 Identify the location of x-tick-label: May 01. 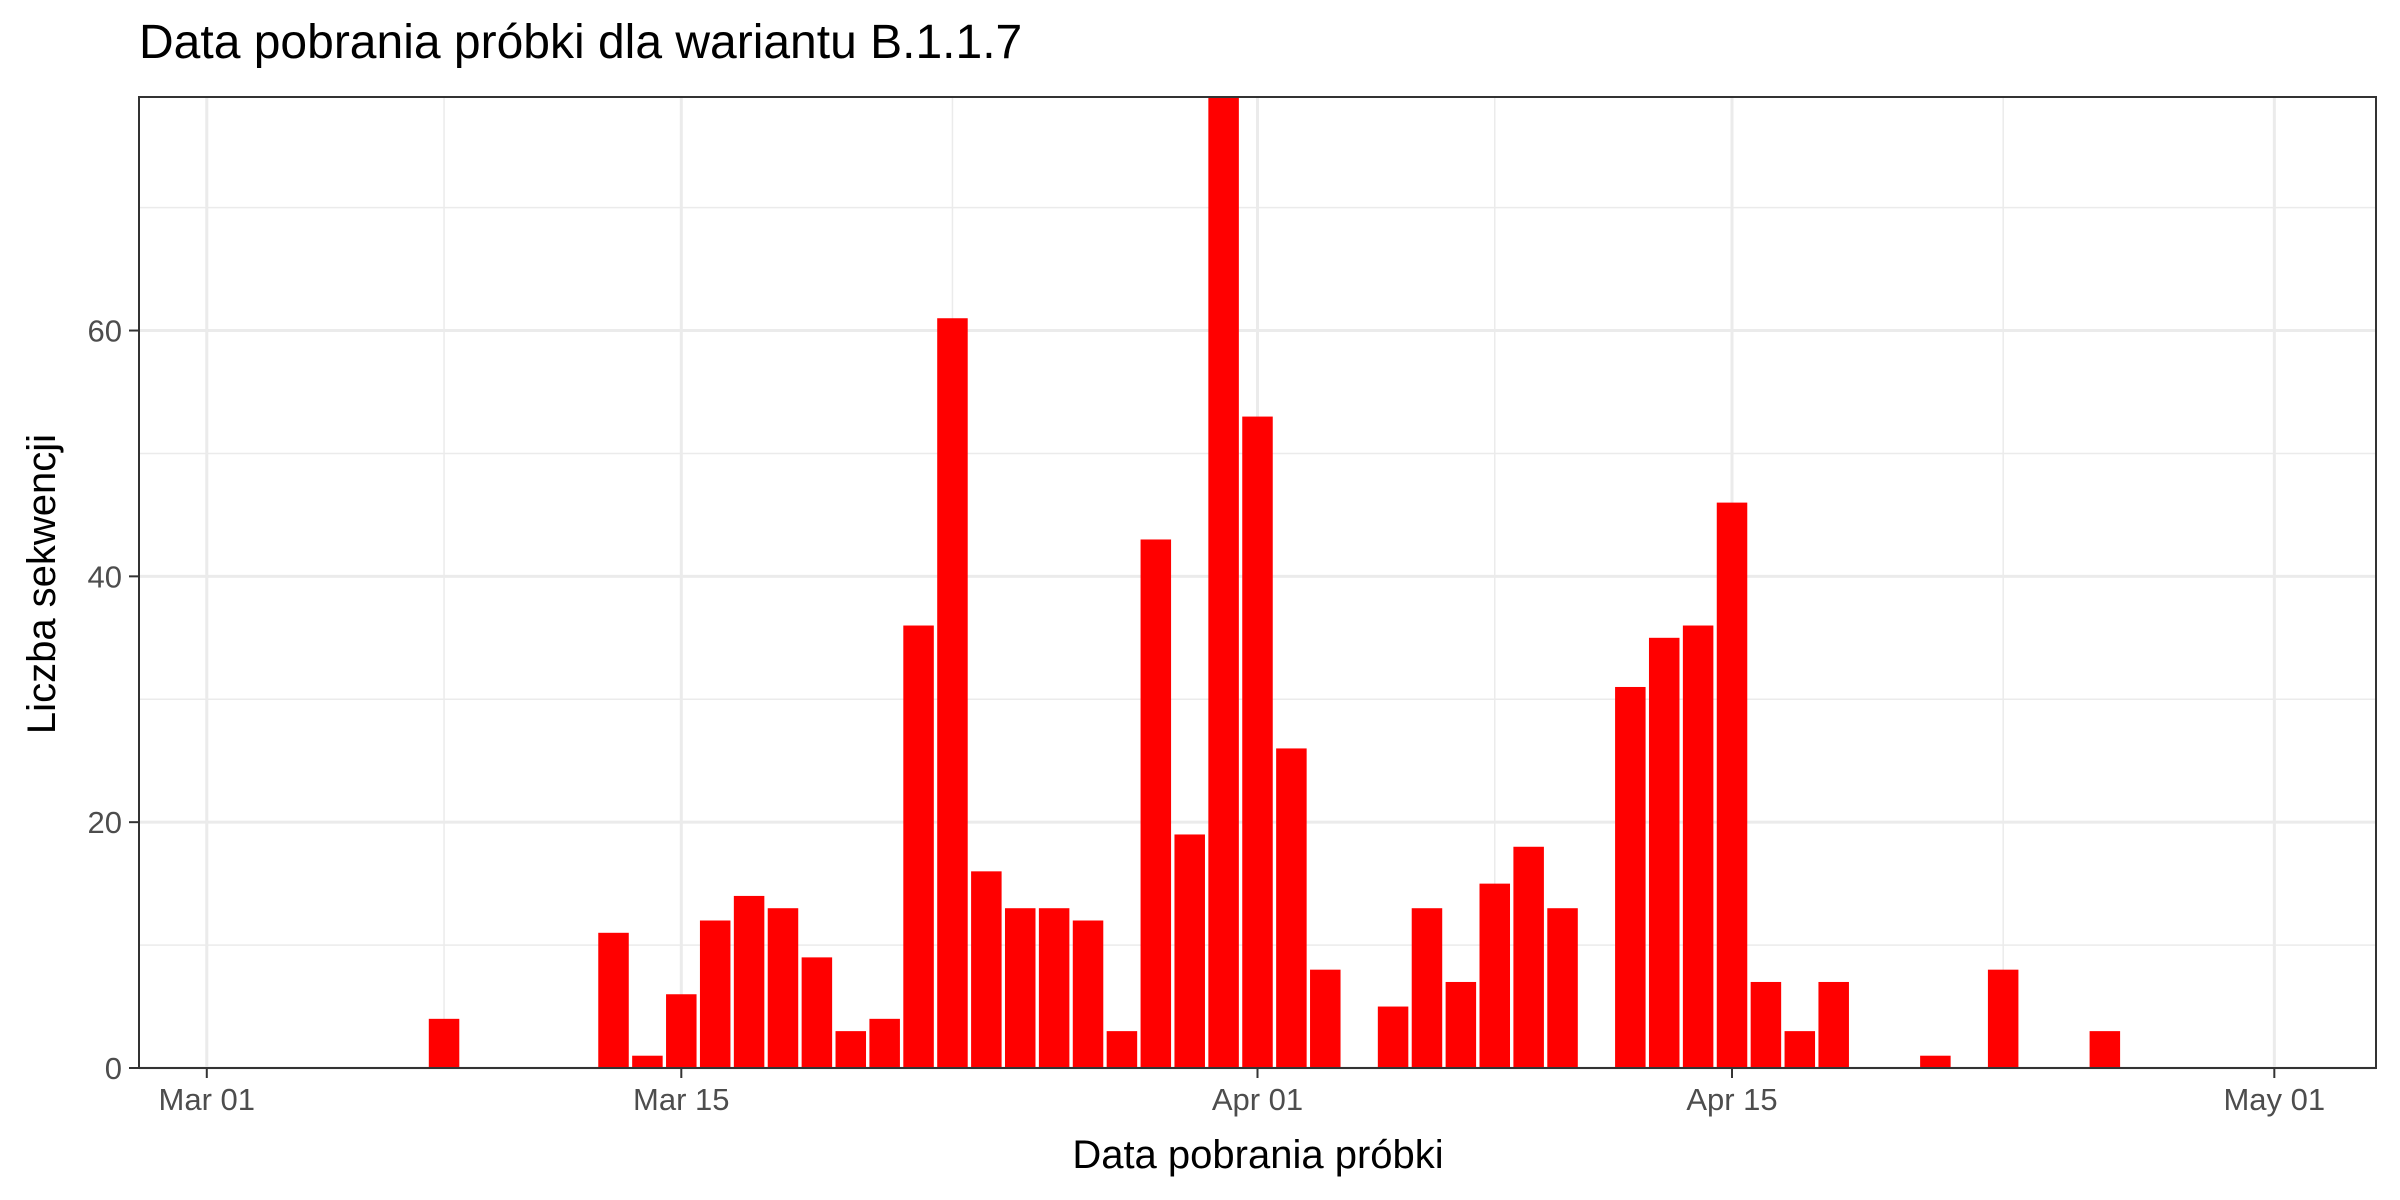
(2274, 1099).